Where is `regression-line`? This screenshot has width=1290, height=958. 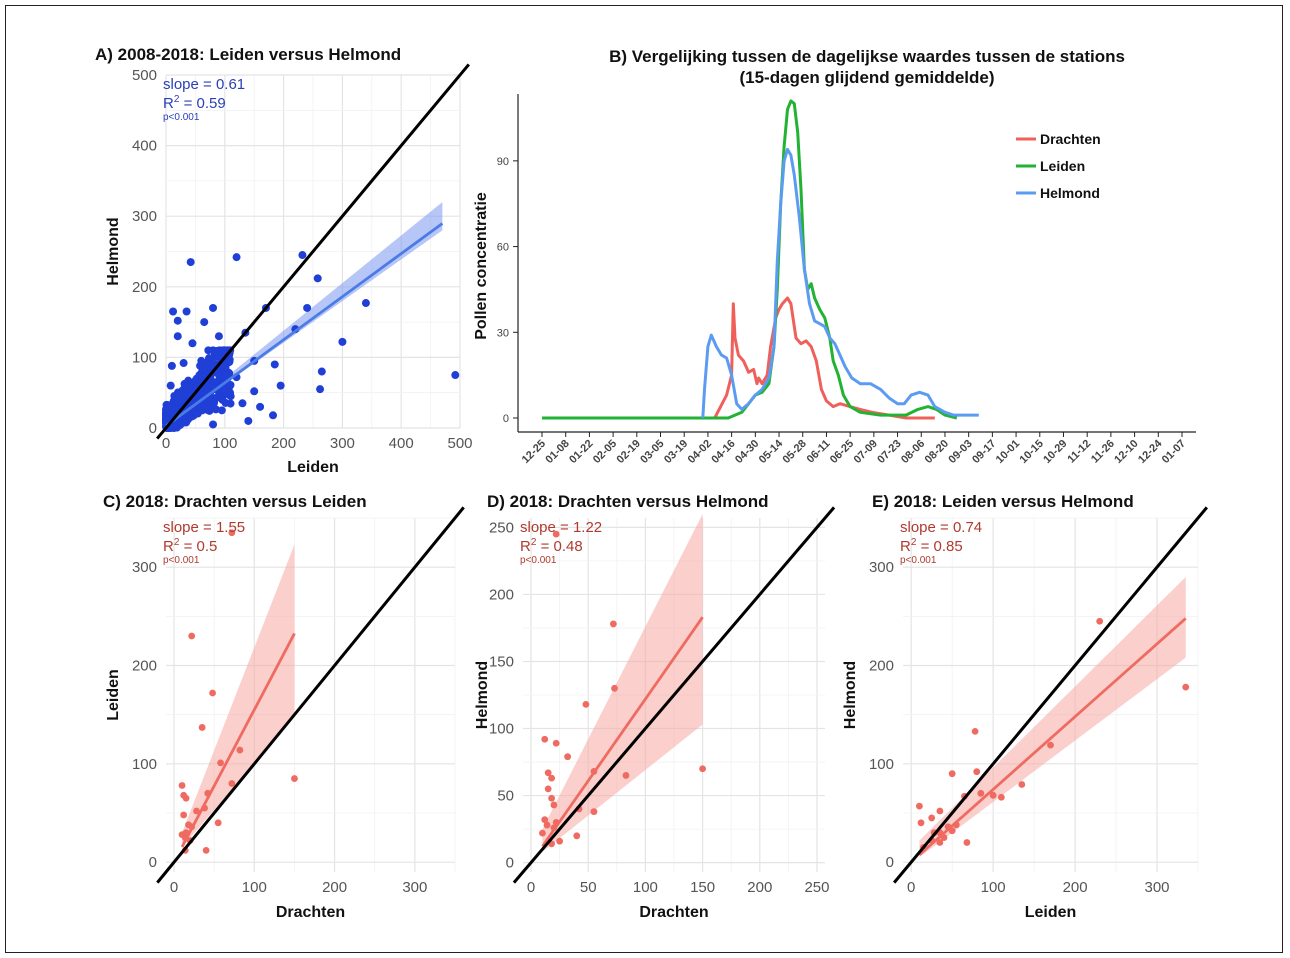
regression-line is located at coordinates (238, 740).